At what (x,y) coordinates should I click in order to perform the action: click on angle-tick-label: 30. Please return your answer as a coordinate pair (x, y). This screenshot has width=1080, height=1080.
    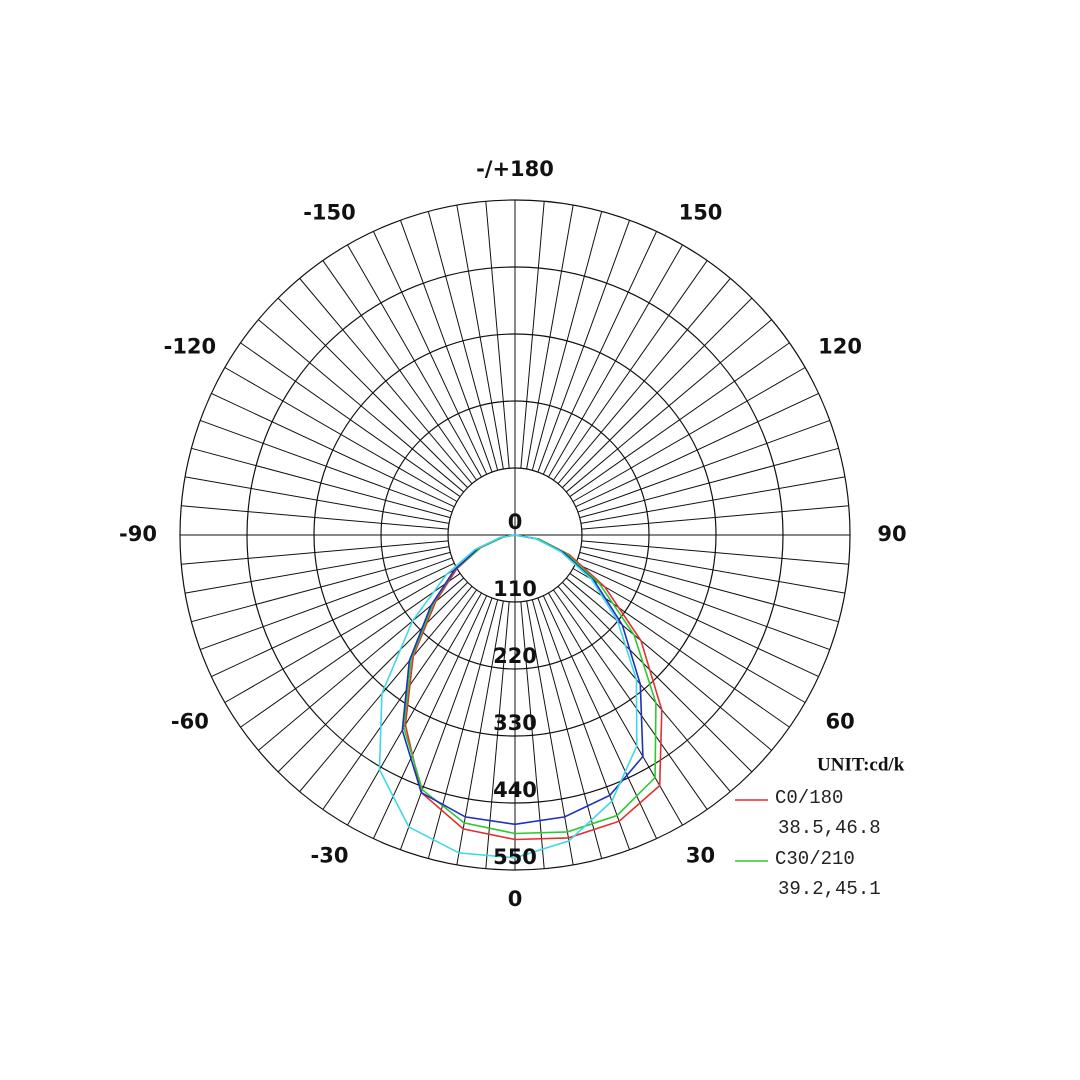
    Looking at the image, I should click on (700, 855).